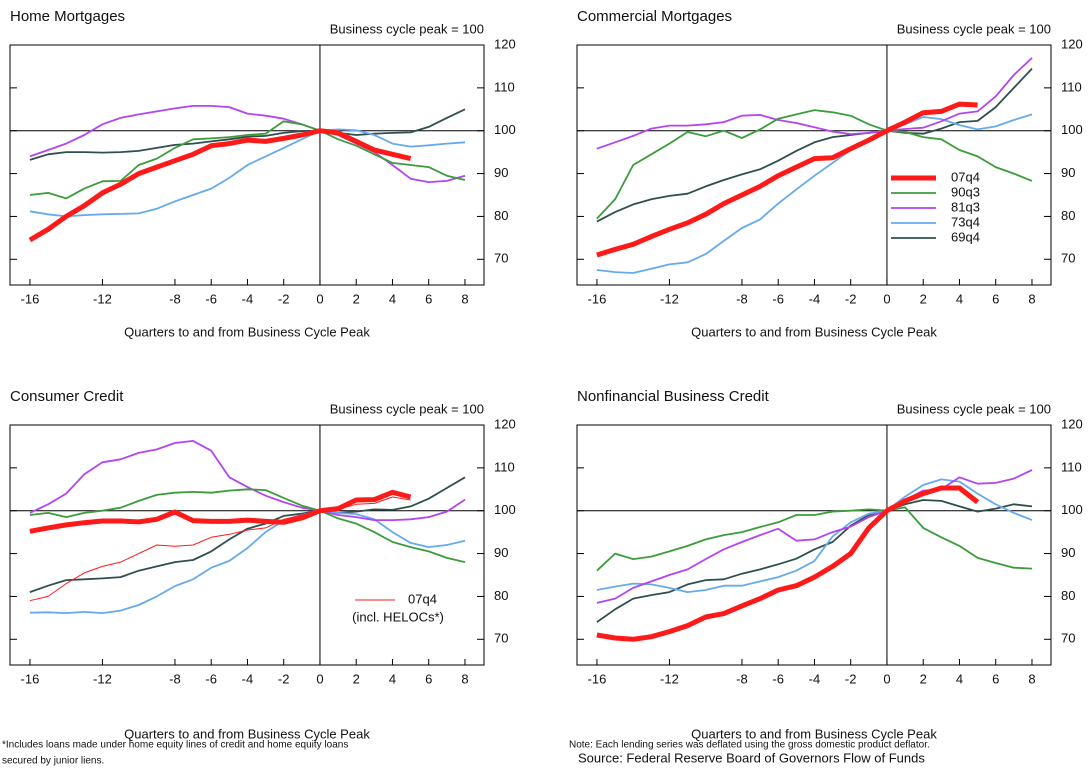 The width and height of the screenshot is (1091, 770). What do you see at coordinates (965, 206) in the screenshot?
I see `legend-label: 81q3` at bounding box center [965, 206].